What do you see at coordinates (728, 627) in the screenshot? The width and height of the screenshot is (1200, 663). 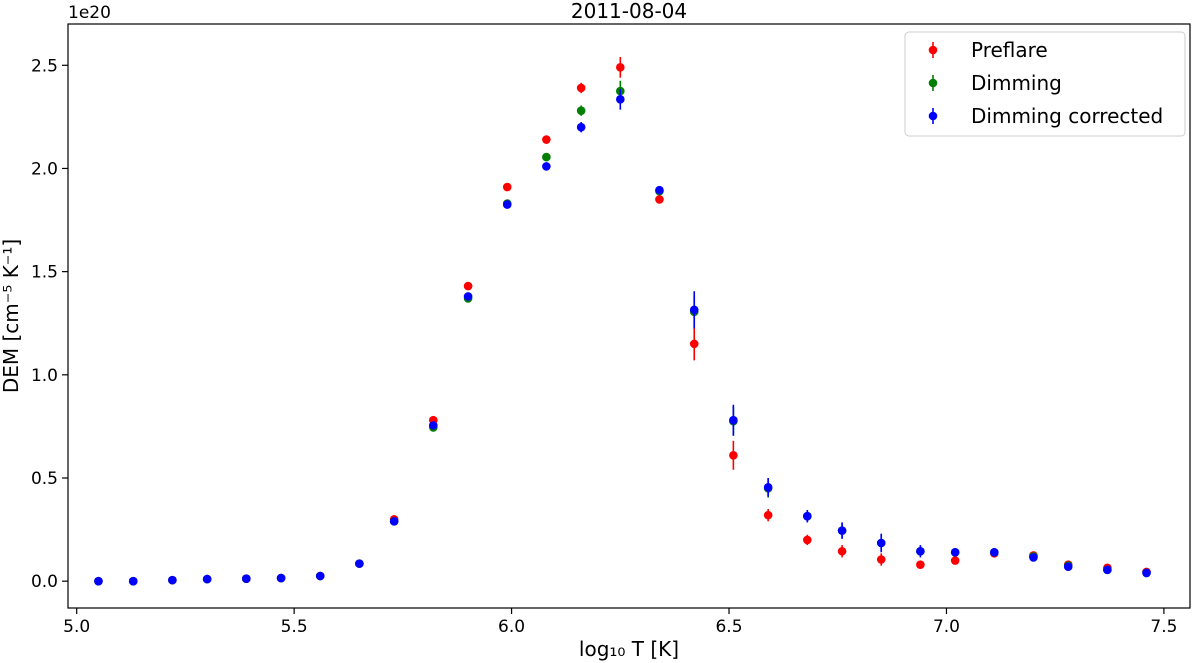 I see `x-tick-label: 6.5` at bounding box center [728, 627].